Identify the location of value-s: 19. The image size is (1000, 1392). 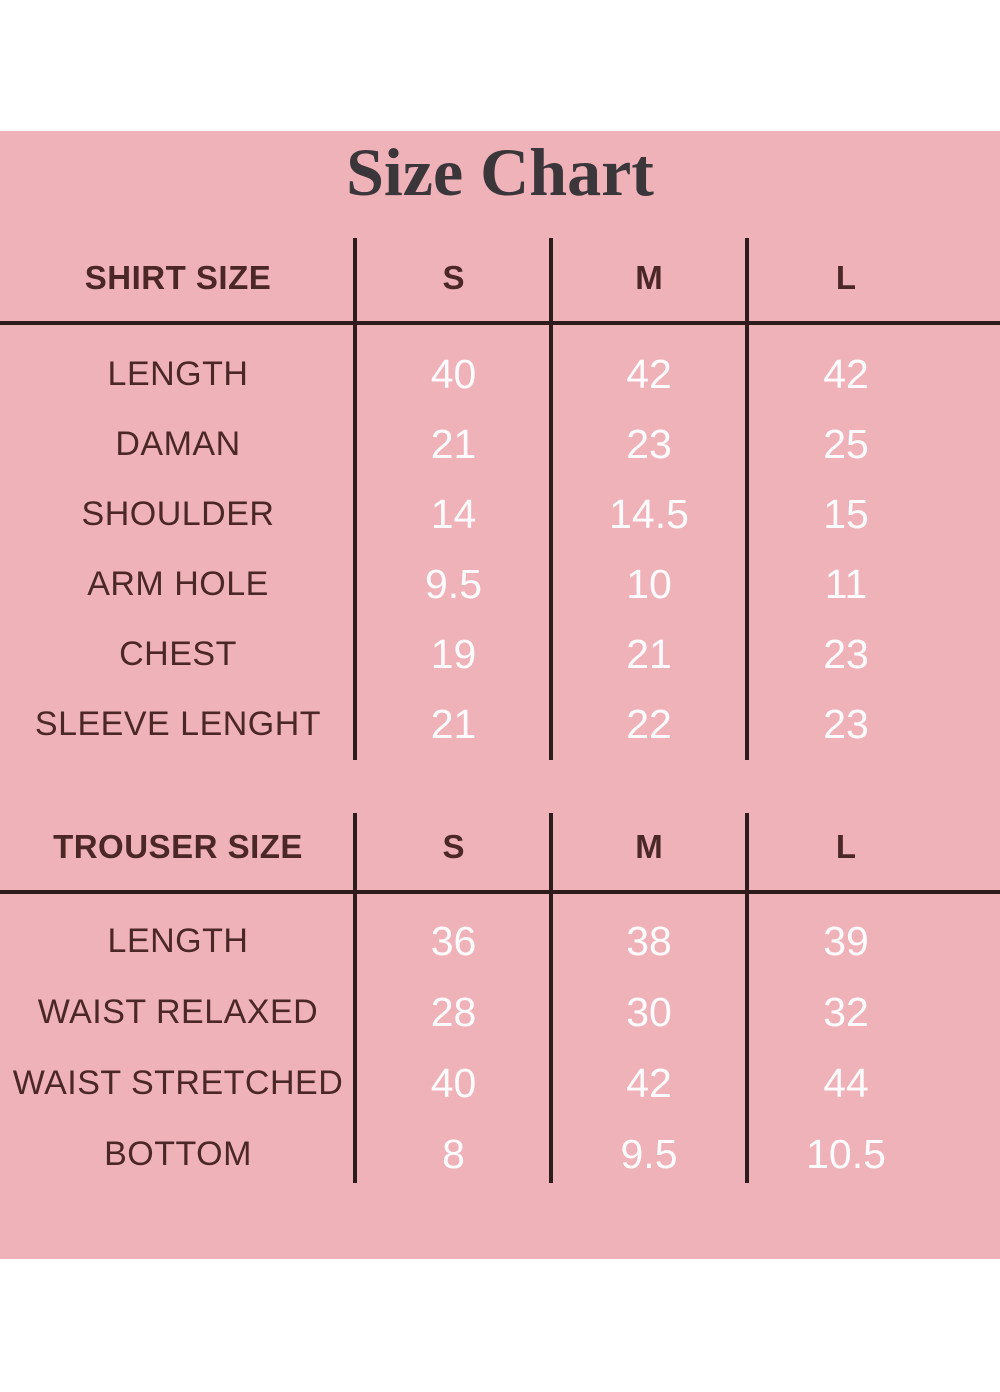
(453, 654).